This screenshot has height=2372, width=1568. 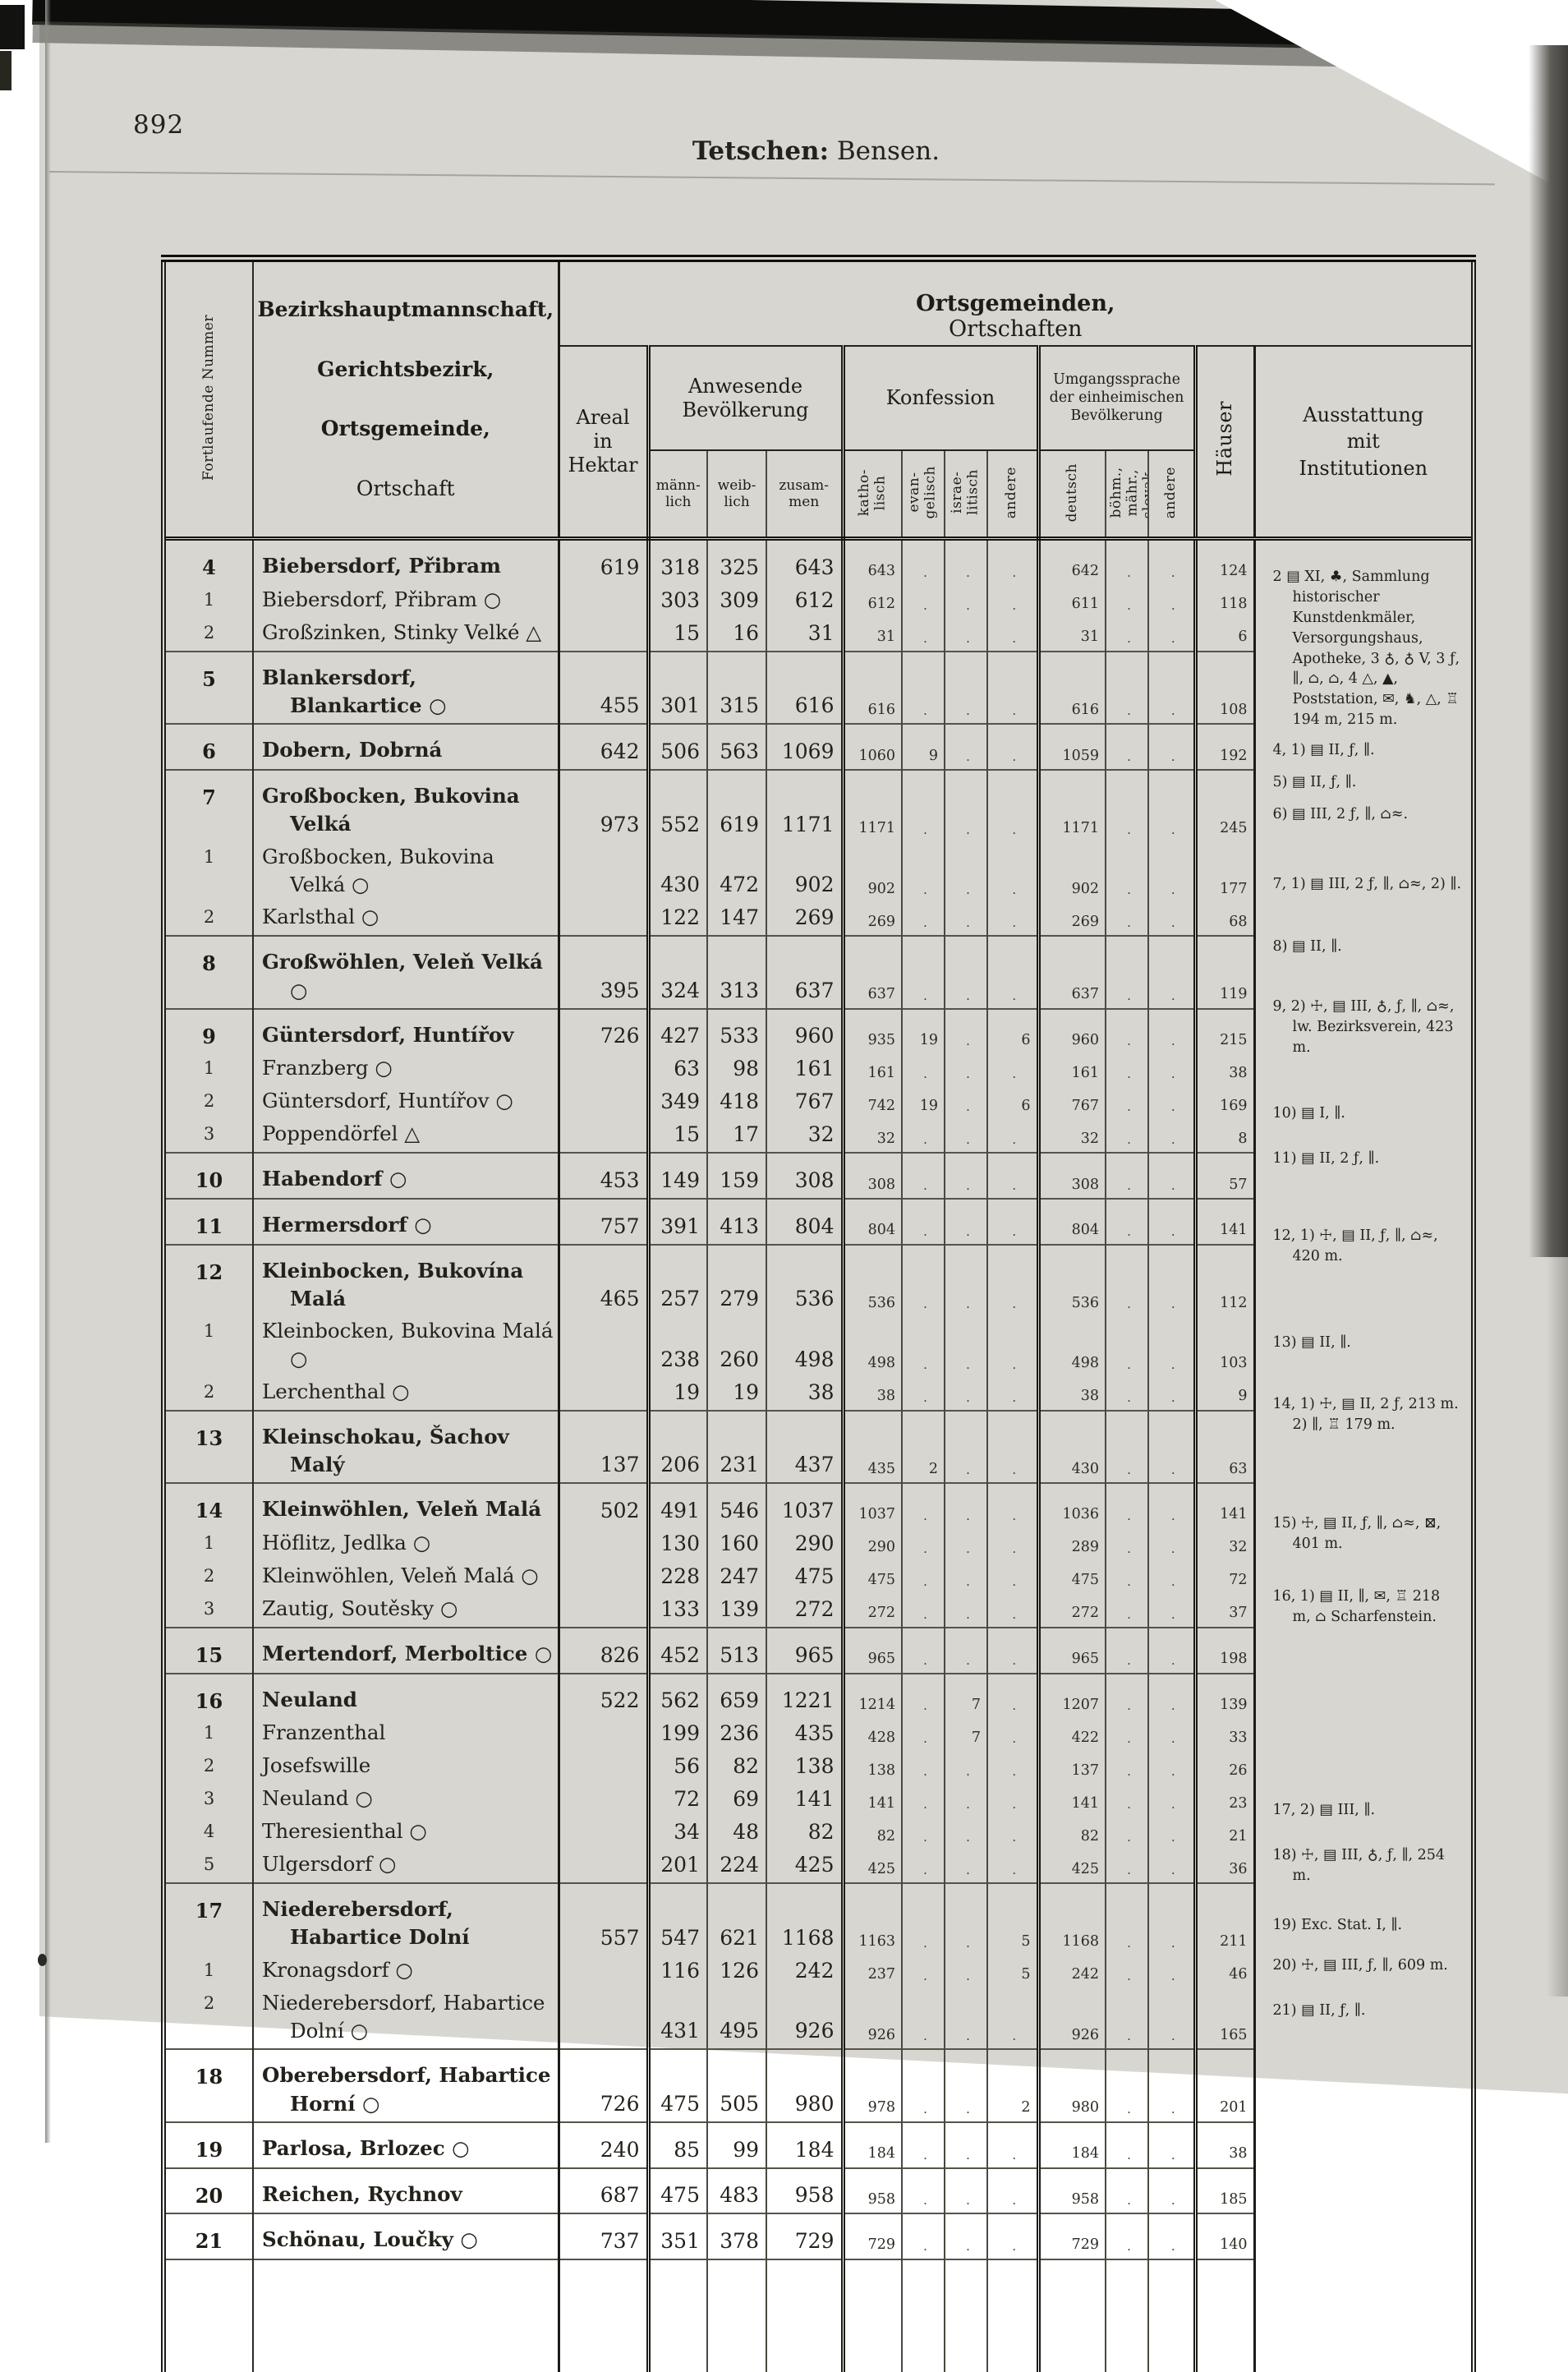 What do you see at coordinates (806, 1972) in the screenshot?
I see `cell-z: 242` at bounding box center [806, 1972].